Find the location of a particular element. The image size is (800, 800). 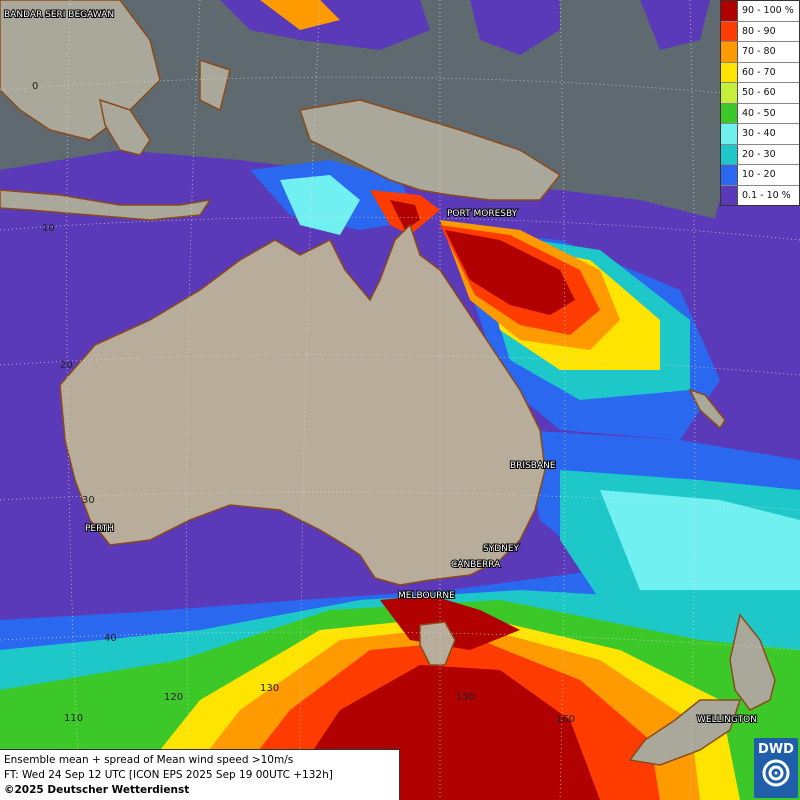

legend-entry: 50 - 60 is located at coordinates (760, 93).